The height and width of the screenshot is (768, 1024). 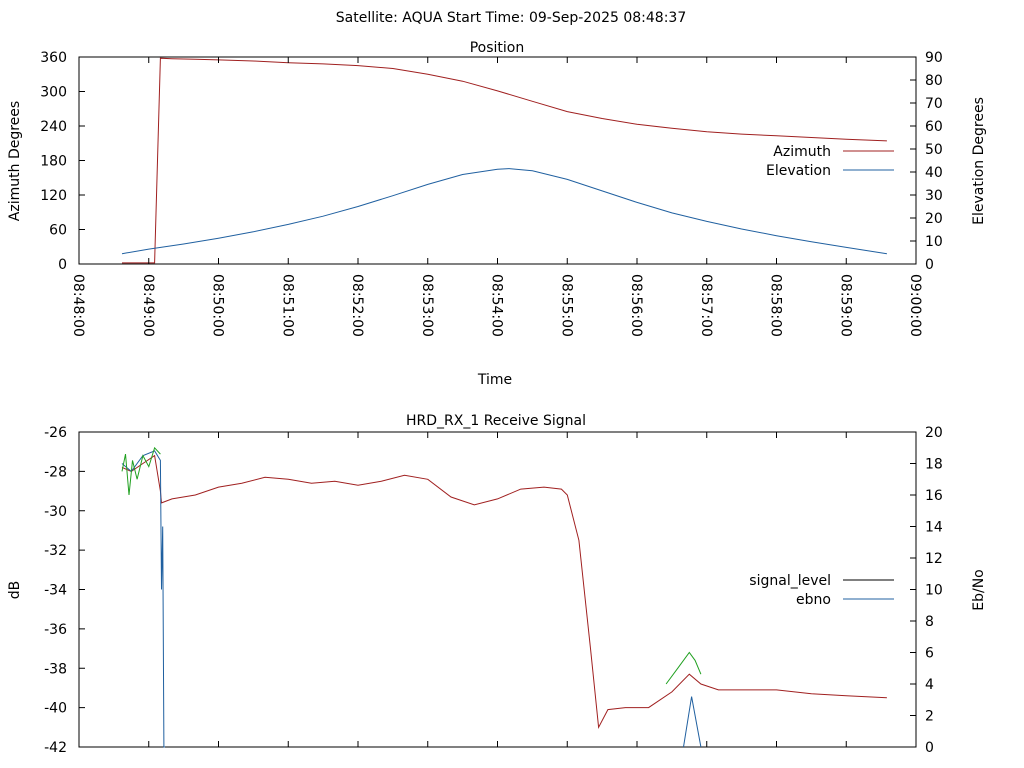 What do you see at coordinates (55, 669) in the screenshot?
I see `y-tick-label: -38` at bounding box center [55, 669].